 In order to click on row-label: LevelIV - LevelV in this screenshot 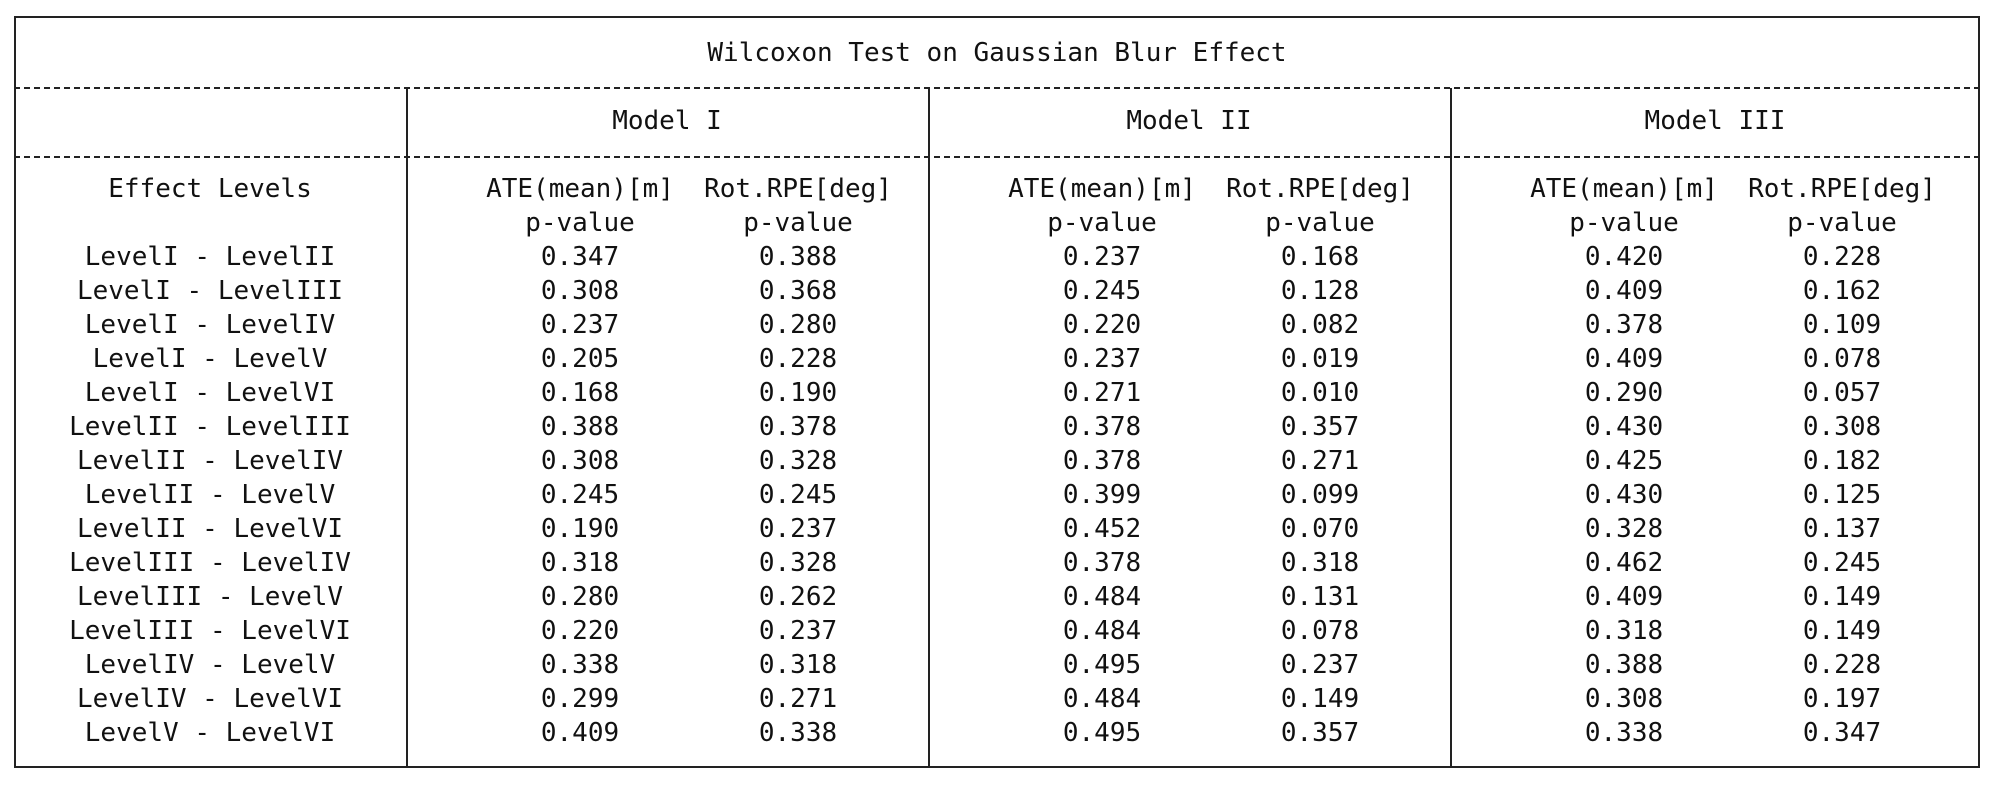, I will do `click(210, 665)`.